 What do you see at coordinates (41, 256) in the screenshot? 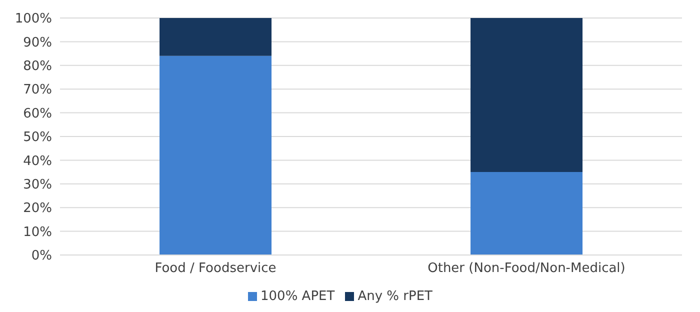
I see `y-tick-label: 0%` at bounding box center [41, 256].